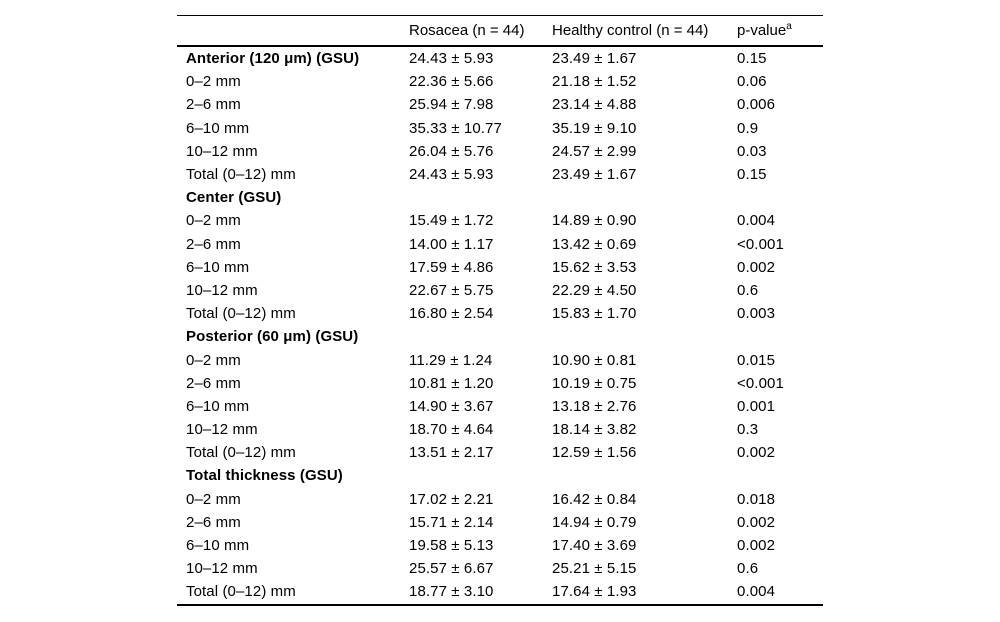  Describe the element at coordinates (451, 105) in the screenshot. I see `rosacea-value: 25.94 ± 7.98` at that location.